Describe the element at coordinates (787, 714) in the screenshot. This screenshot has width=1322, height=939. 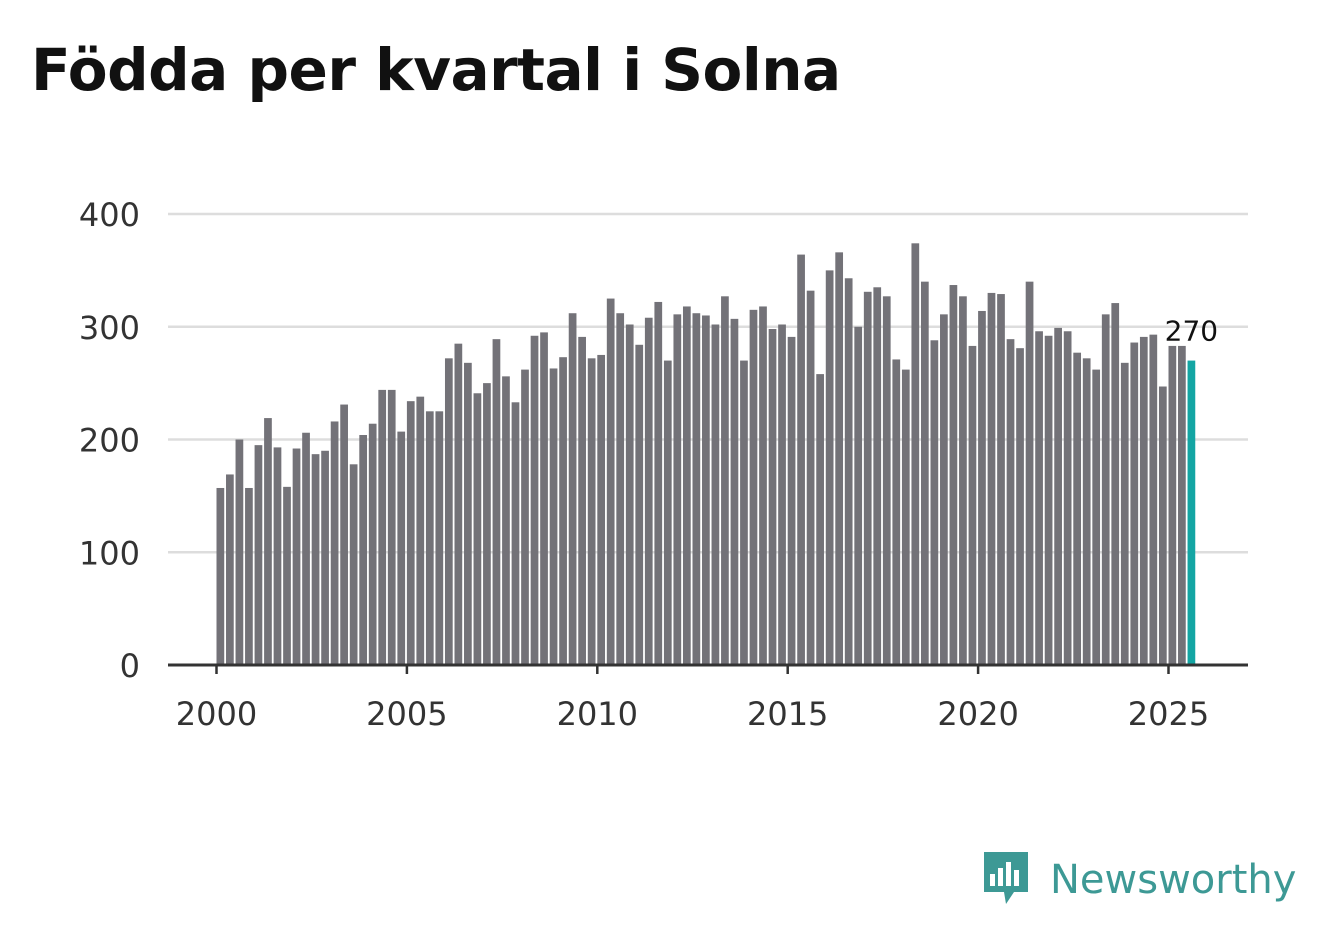
I see `x-tick-label: 2015` at that location.